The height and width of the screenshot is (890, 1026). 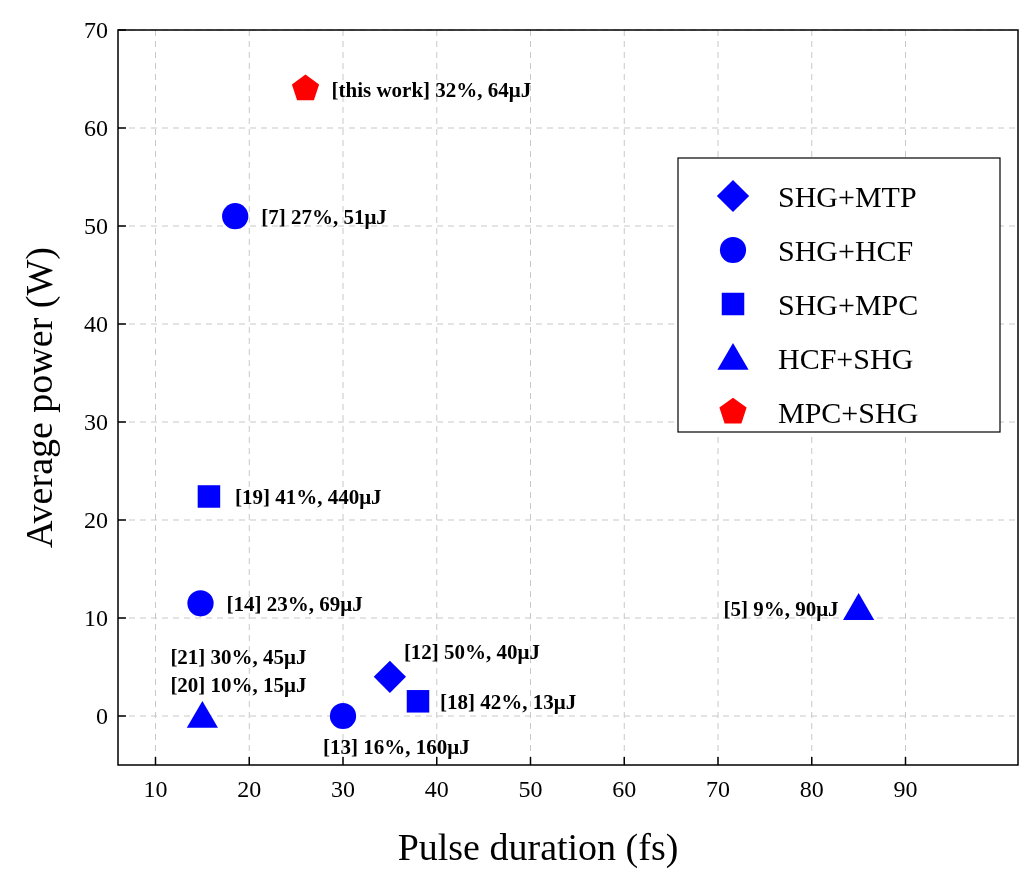 I want to click on x-tick-label: 70, so click(x=718, y=789).